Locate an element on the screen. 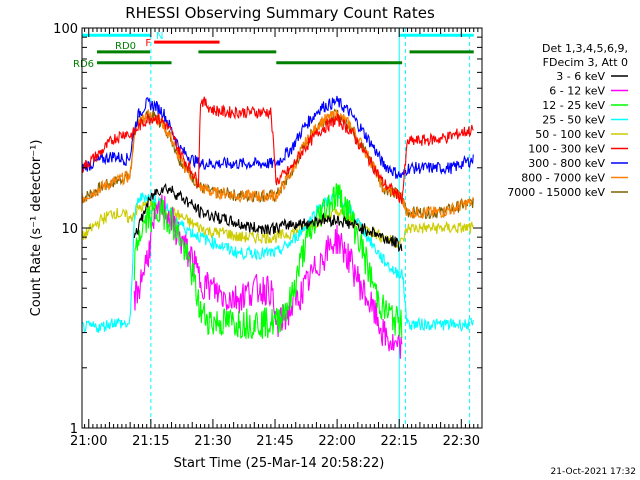 The image size is (640, 480). x-axis-label: Start Time (25-Mar-14 20:58:22) is located at coordinates (279, 463).